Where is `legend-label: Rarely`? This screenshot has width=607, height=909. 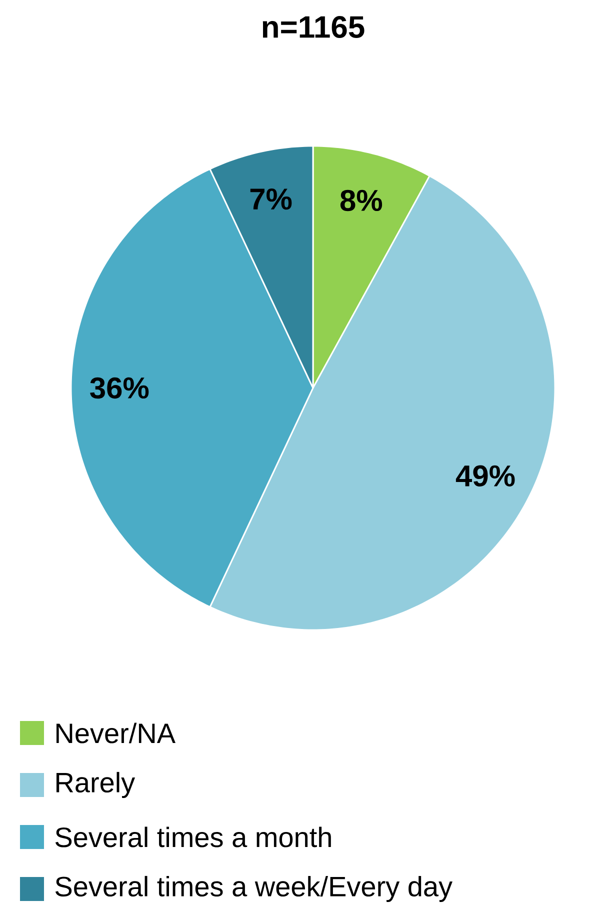
legend-label: Rarely is located at coordinates (96, 785).